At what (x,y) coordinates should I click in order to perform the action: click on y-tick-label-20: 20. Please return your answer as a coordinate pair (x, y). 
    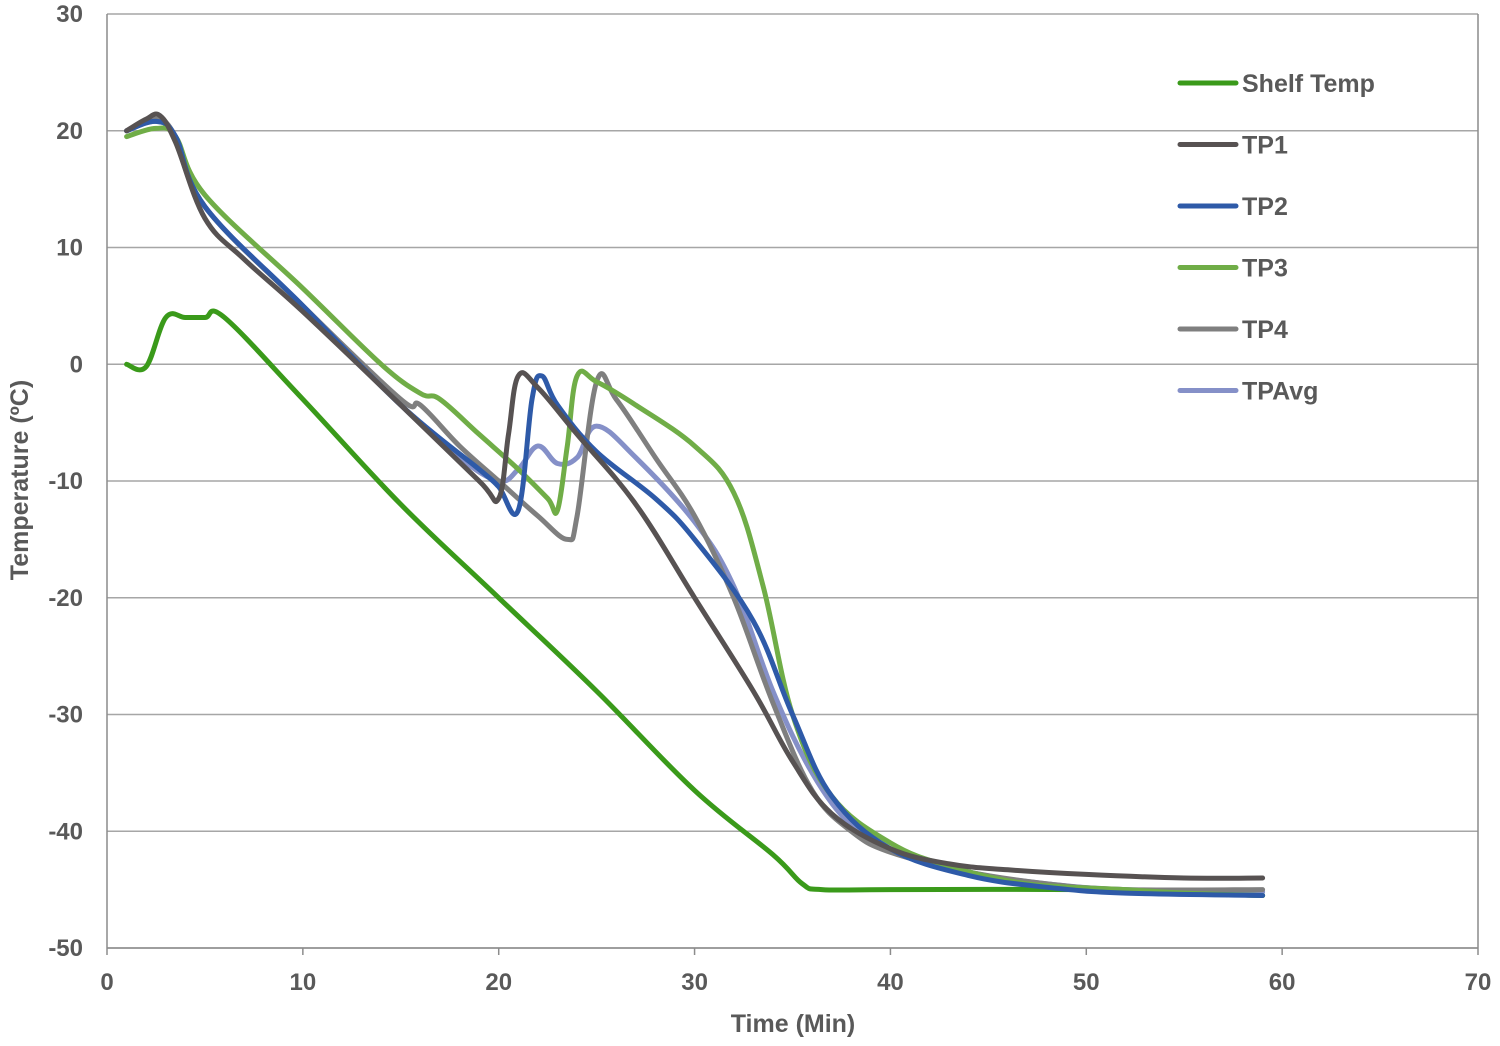
    Looking at the image, I should click on (69, 131).